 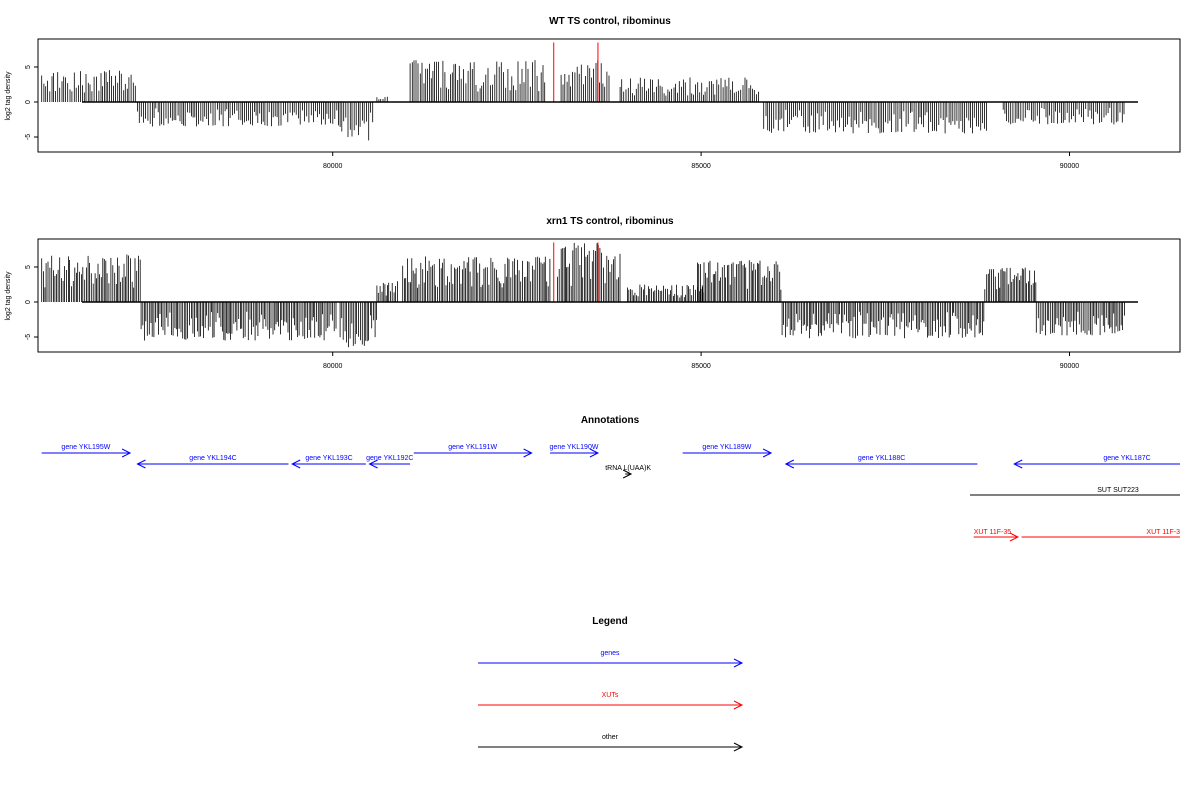 I want to click on feature-label: gene YKL188C, so click(x=881, y=458).